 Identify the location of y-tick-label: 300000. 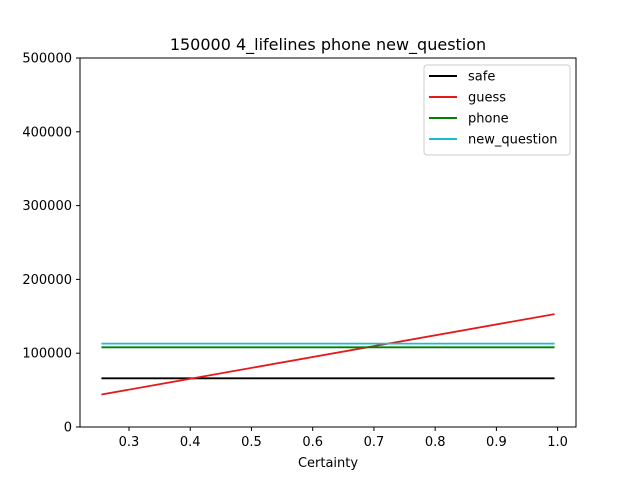
(47, 206).